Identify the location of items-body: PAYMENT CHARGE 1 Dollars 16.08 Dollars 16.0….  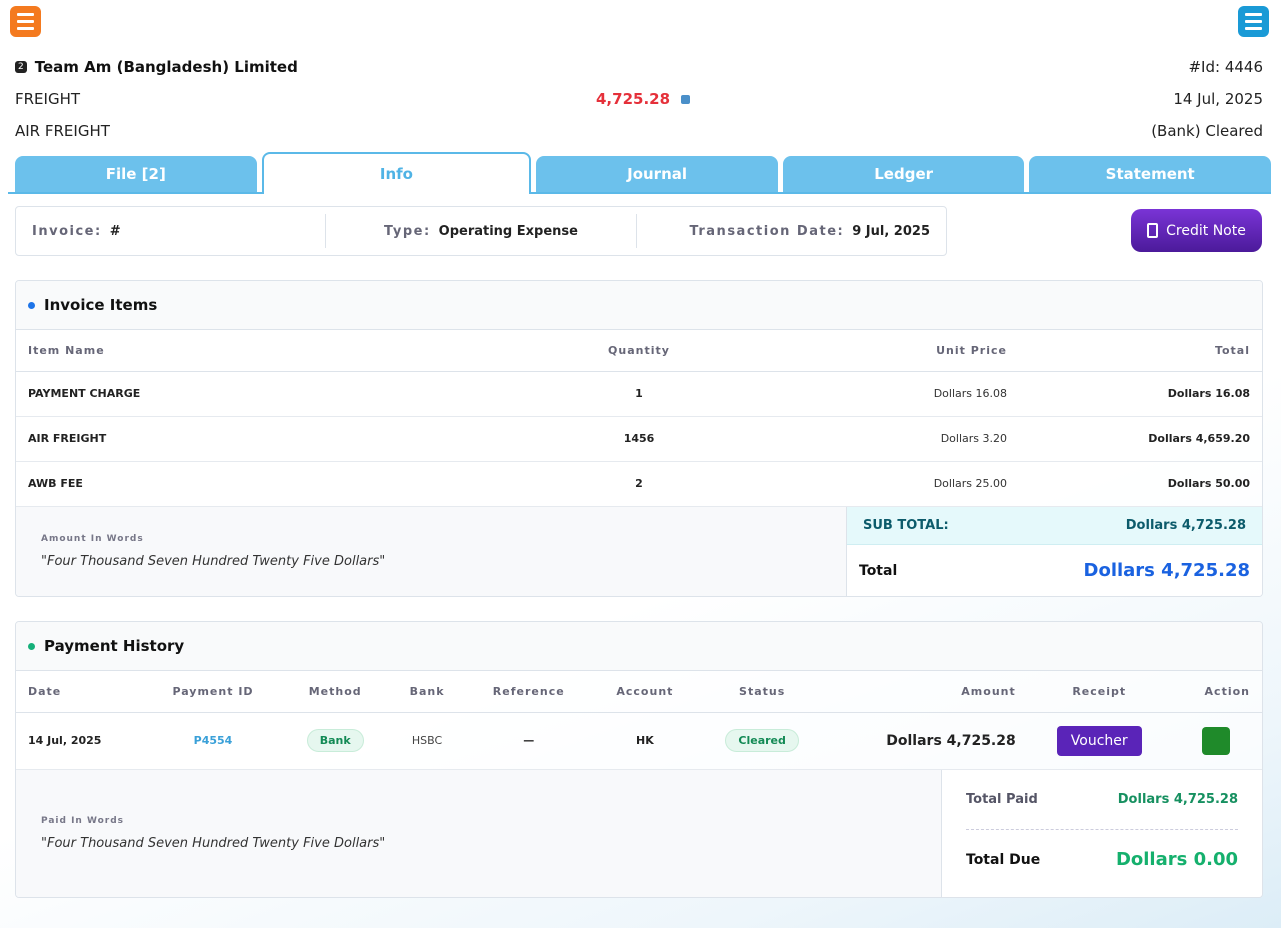
(639, 439).